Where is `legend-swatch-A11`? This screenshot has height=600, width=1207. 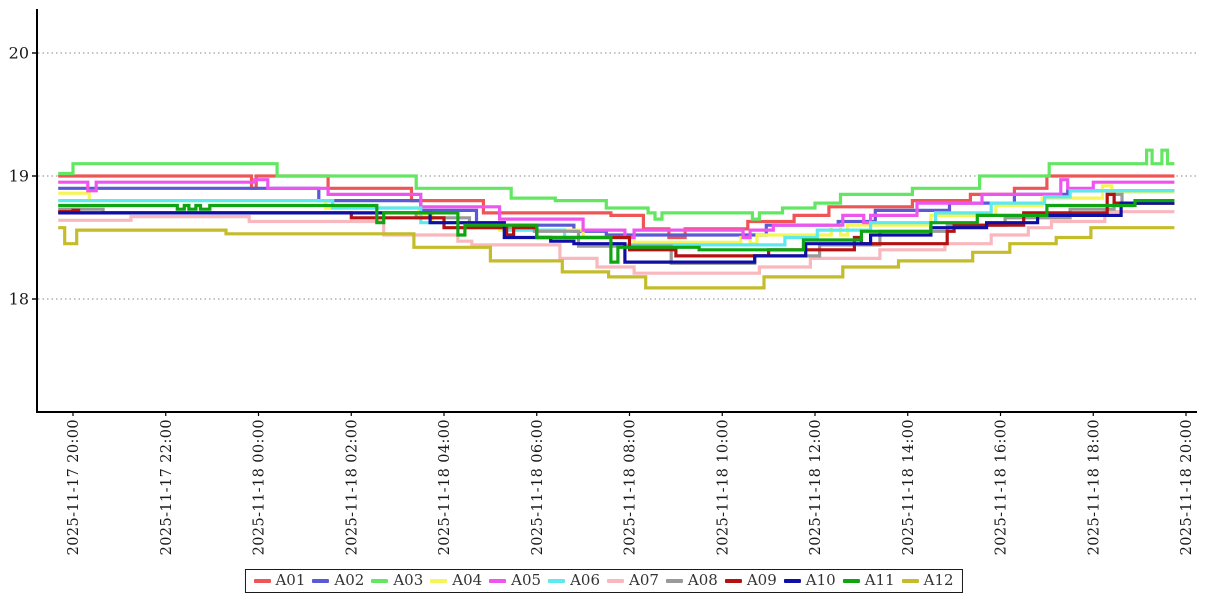
legend-swatch-A11 is located at coordinates (851, 580).